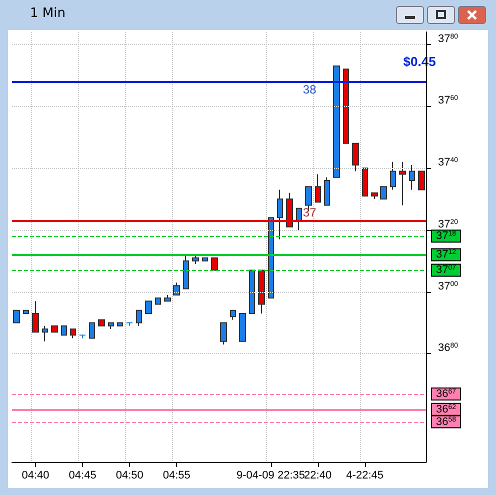  What do you see at coordinates (309, 89) in the screenshot?
I see `annotation: 38` at bounding box center [309, 89].